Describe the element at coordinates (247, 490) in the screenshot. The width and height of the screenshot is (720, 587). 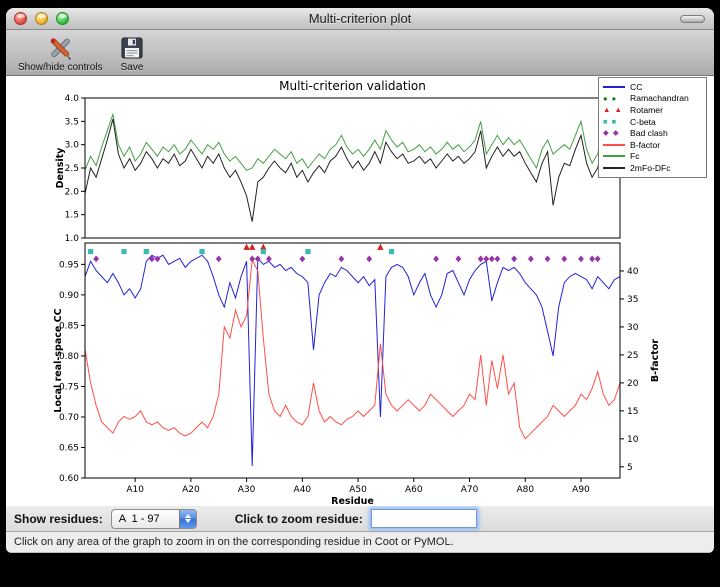
I see `svg-text: A30` at that location.